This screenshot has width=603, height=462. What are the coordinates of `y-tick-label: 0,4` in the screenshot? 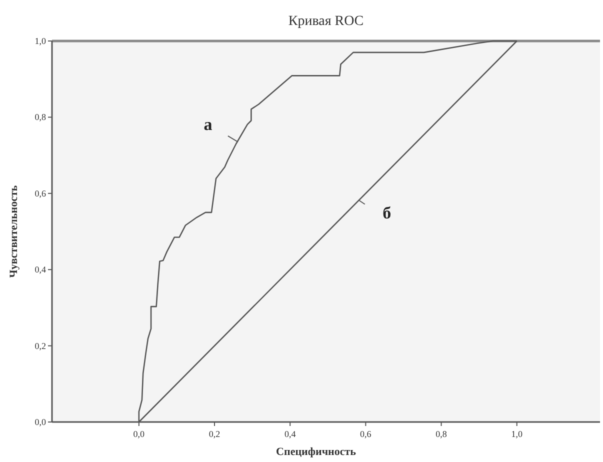 It's located at (40, 269).